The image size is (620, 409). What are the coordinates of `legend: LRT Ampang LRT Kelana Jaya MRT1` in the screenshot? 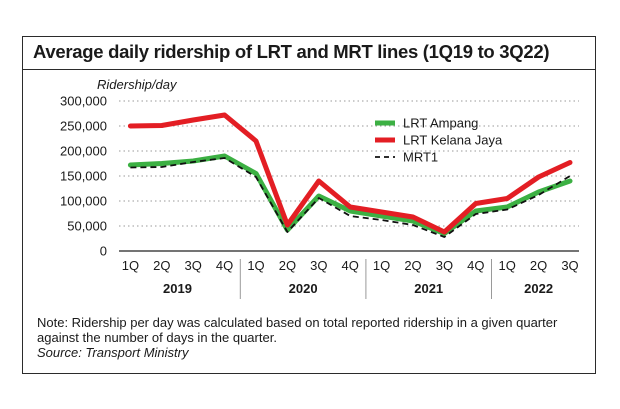 It's located at (439, 140).